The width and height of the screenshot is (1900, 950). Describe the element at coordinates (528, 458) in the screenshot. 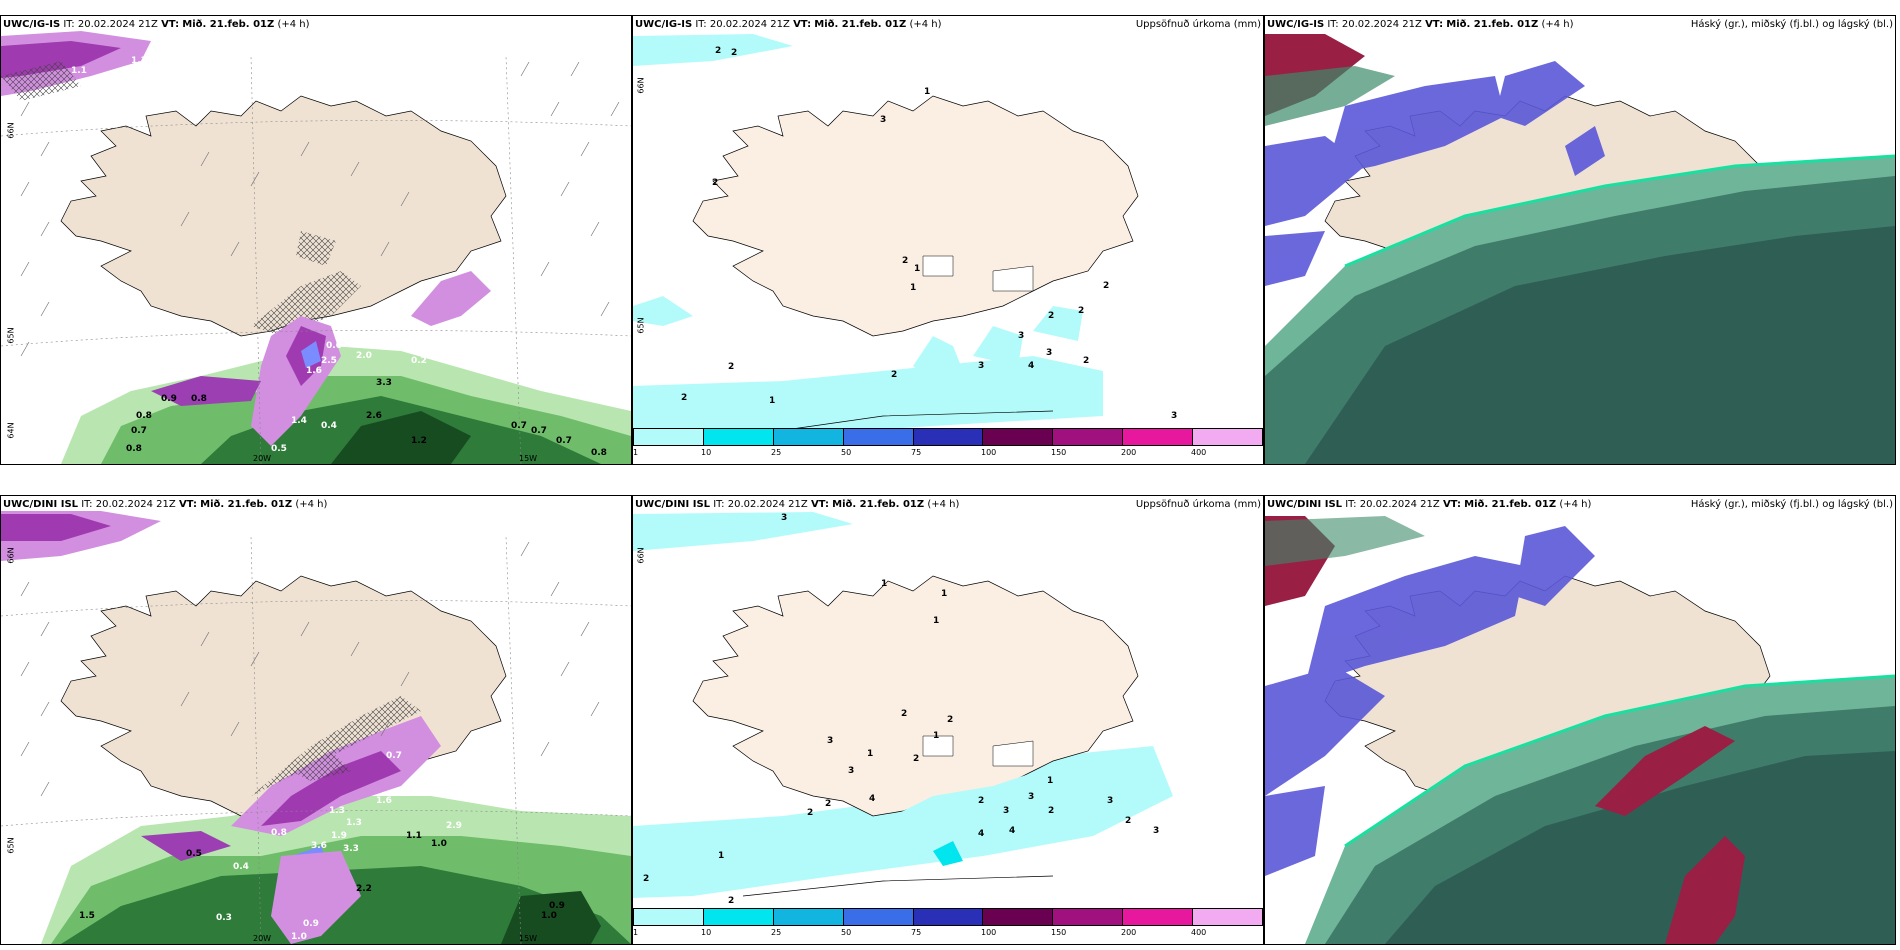

I see `lon-label: 15W` at that location.